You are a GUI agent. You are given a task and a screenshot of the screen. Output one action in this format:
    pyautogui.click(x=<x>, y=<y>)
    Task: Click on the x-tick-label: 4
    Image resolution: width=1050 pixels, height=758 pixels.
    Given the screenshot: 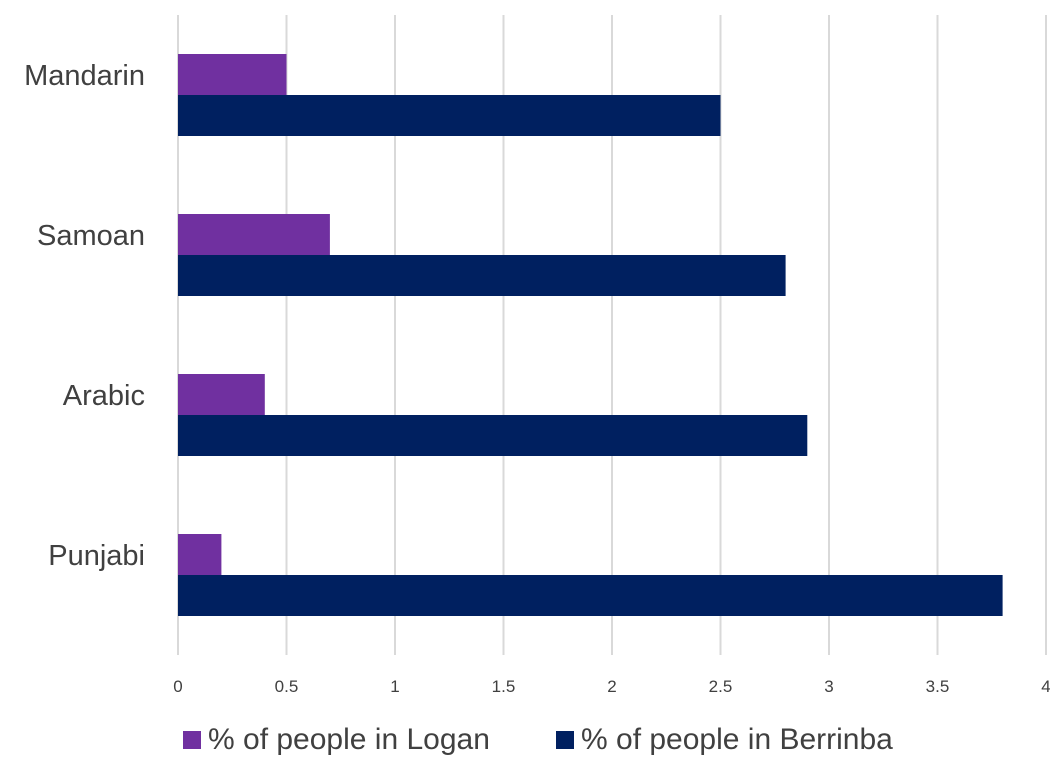 What is the action you would take?
    pyautogui.click(x=1045, y=686)
    